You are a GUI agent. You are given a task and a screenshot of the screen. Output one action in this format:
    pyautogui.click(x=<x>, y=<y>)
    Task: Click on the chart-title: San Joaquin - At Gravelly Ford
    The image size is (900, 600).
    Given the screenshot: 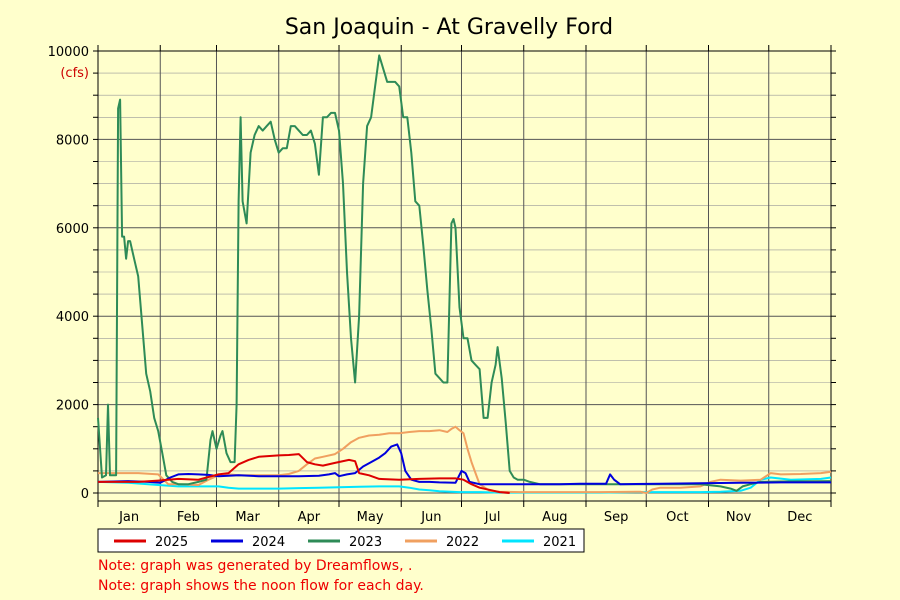 What is the action you would take?
    pyautogui.click(x=449, y=27)
    